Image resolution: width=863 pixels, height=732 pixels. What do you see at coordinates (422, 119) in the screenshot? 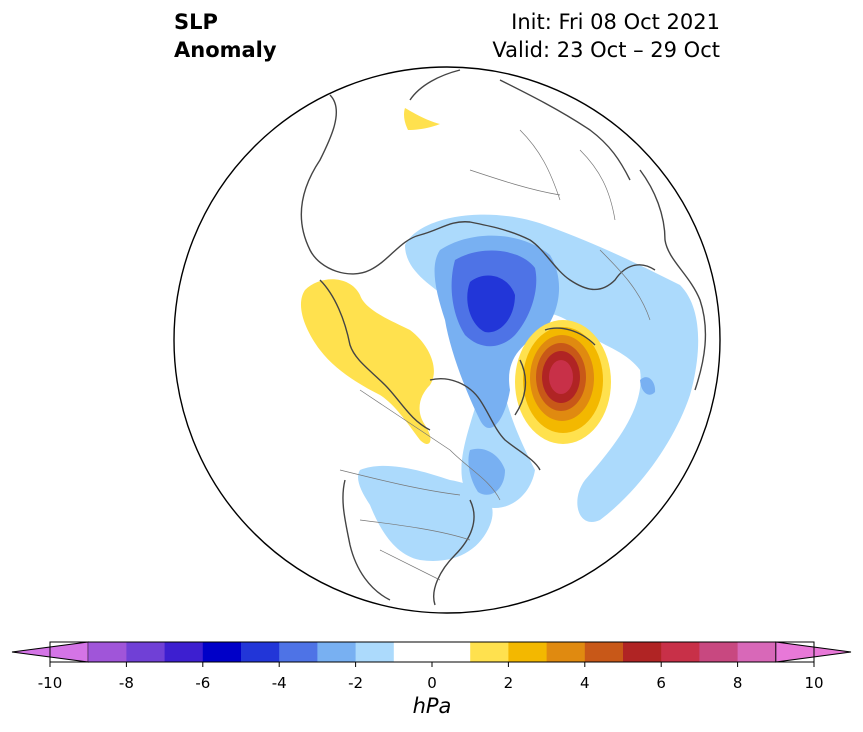
I see `positive-anomaly-siberia` at bounding box center [422, 119].